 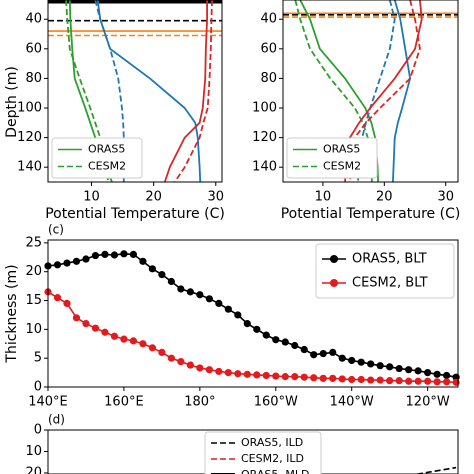 What do you see at coordinates (33, 300) in the screenshot?
I see `y-tick-label: 15` at bounding box center [33, 300].